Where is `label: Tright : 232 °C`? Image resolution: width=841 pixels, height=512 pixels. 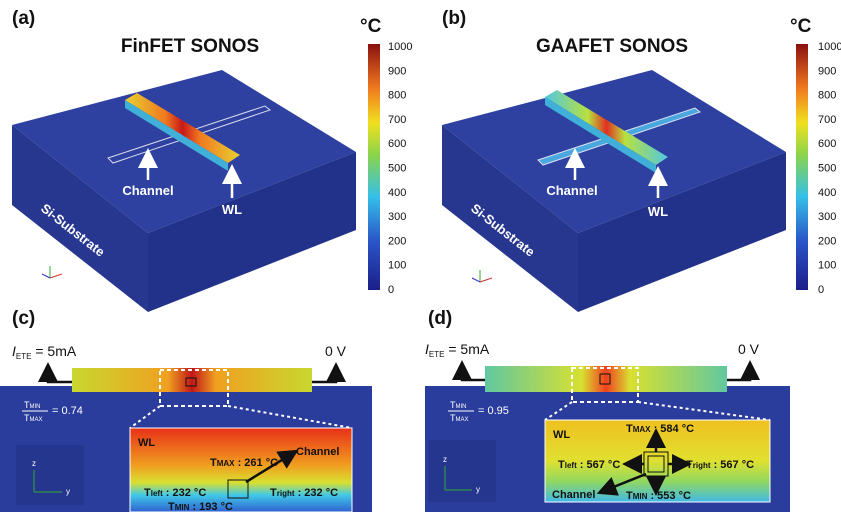 label: Tright : 232 °C is located at coordinates (304, 493).